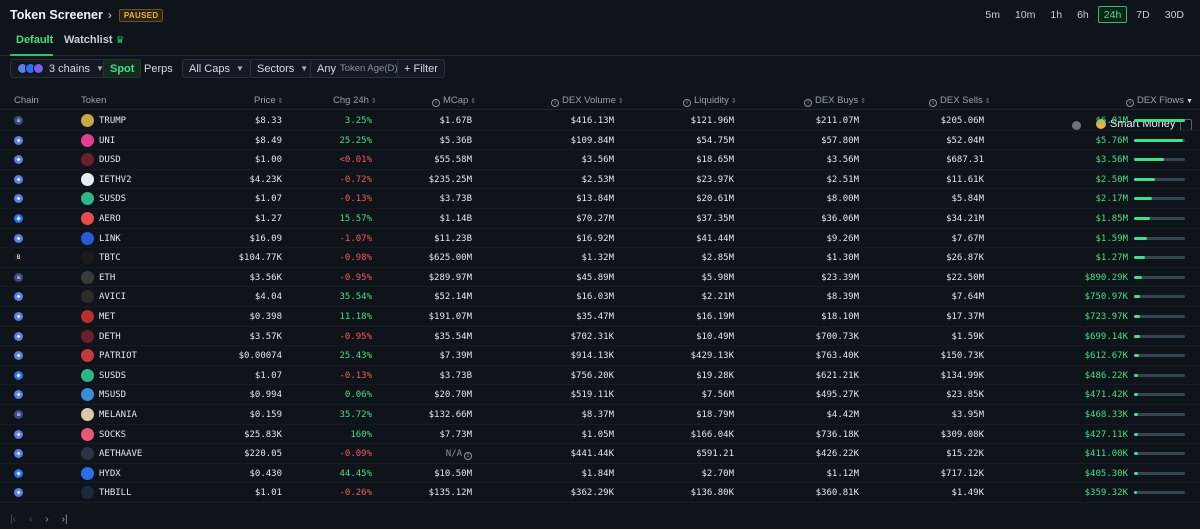 This screenshot has width=1200, height=529. What do you see at coordinates (837, 454) in the screenshot?
I see `cell-buys: $426.22K` at bounding box center [837, 454].